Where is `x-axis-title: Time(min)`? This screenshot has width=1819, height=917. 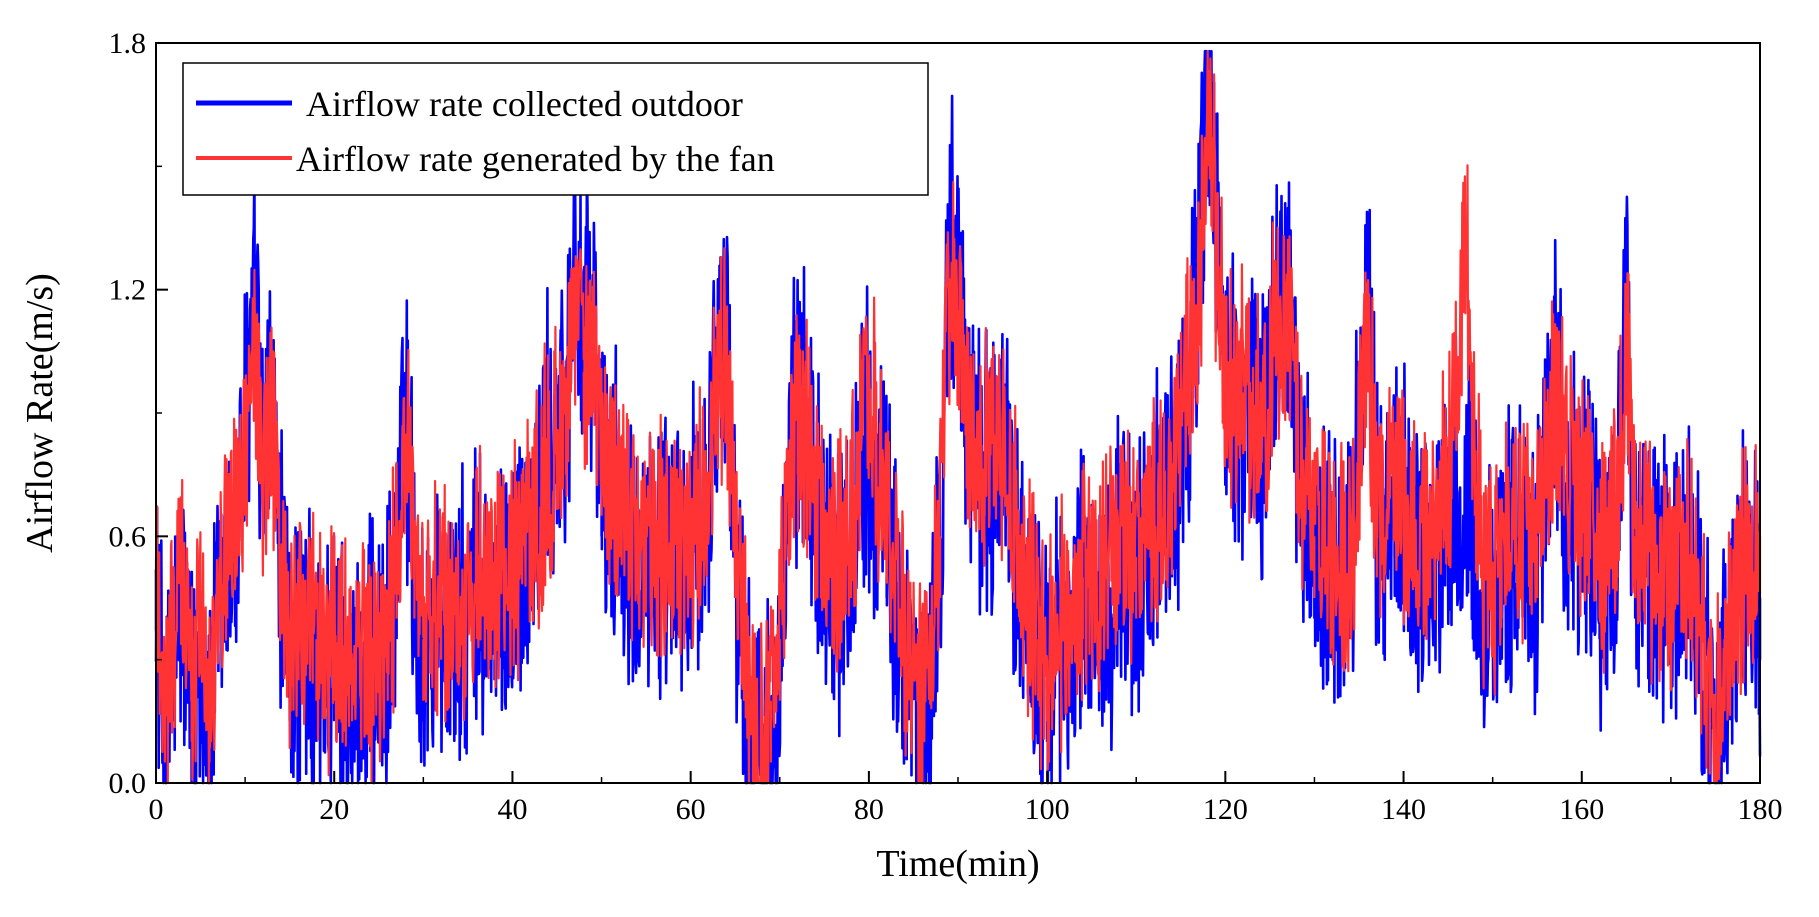
x-axis-title: Time(min) is located at coordinates (957, 864).